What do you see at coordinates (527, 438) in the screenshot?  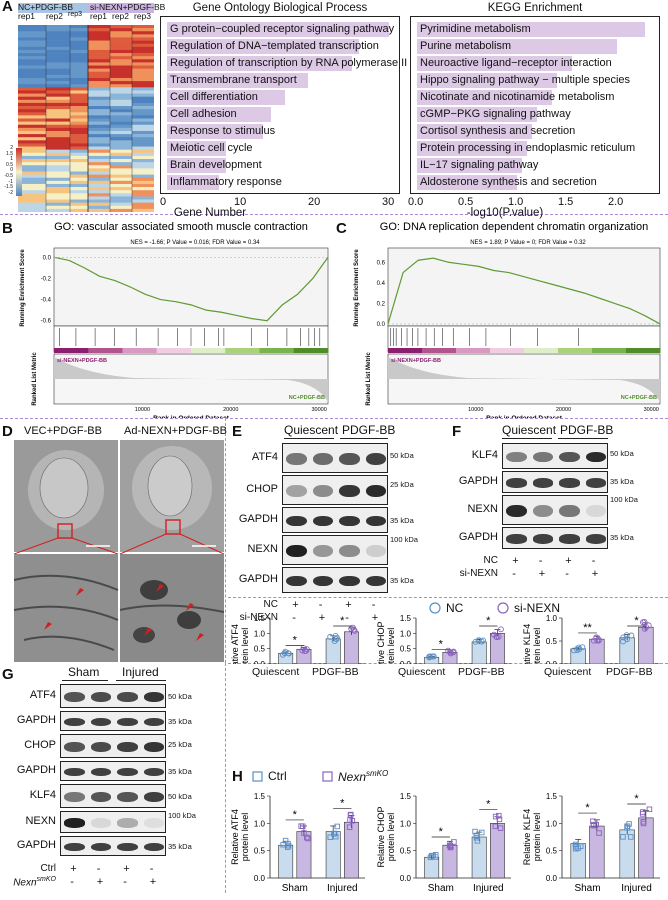 I see `blot-group-line` at bounding box center [527, 438].